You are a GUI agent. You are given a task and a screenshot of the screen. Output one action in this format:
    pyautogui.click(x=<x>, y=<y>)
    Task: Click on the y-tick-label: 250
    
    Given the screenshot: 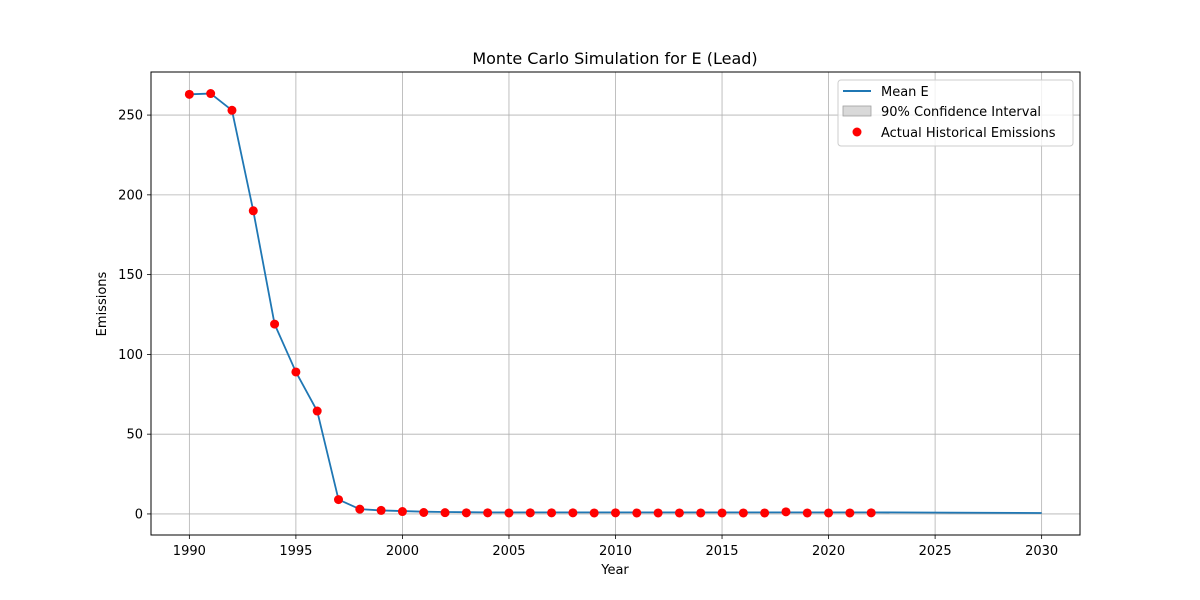 What is the action you would take?
    pyautogui.click(x=130, y=116)
    